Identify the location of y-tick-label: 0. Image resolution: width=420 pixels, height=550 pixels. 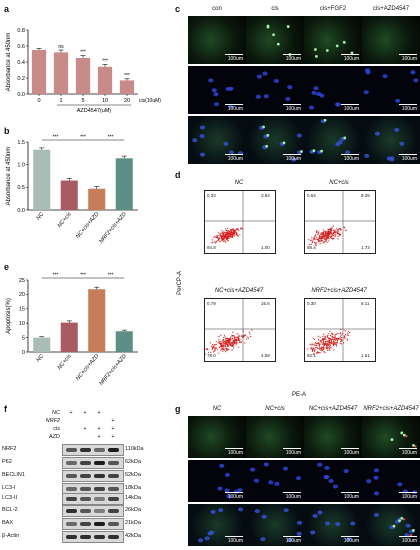
(23, 353).